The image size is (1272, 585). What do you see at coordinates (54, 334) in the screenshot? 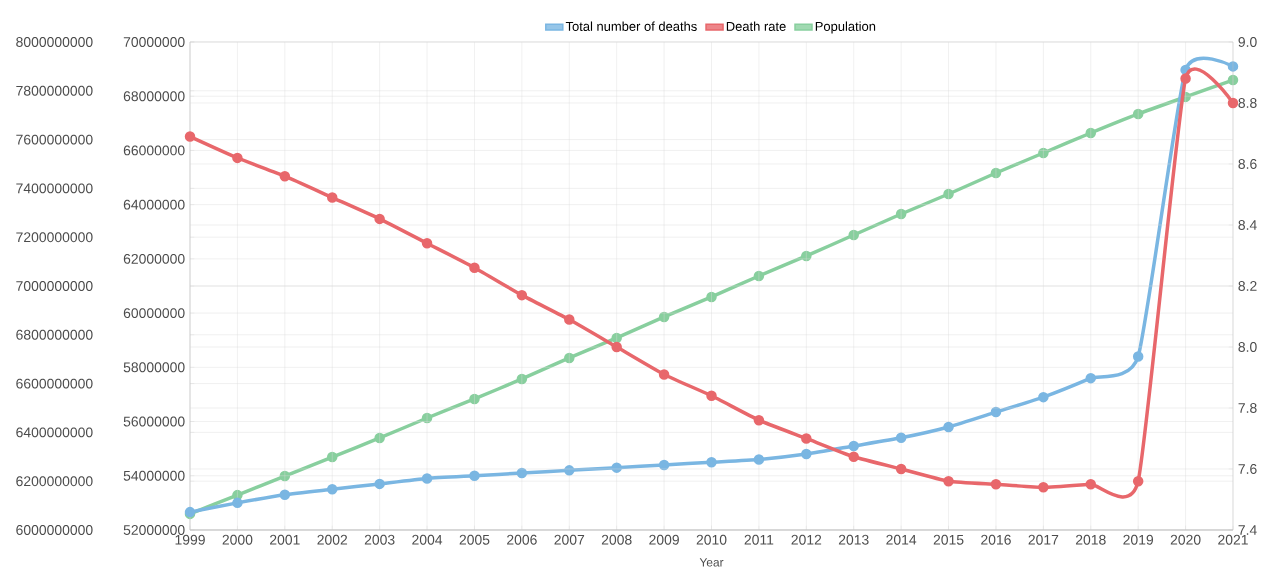
I see `y-tick-label: 6800000000` at bounding box center [54, 334].